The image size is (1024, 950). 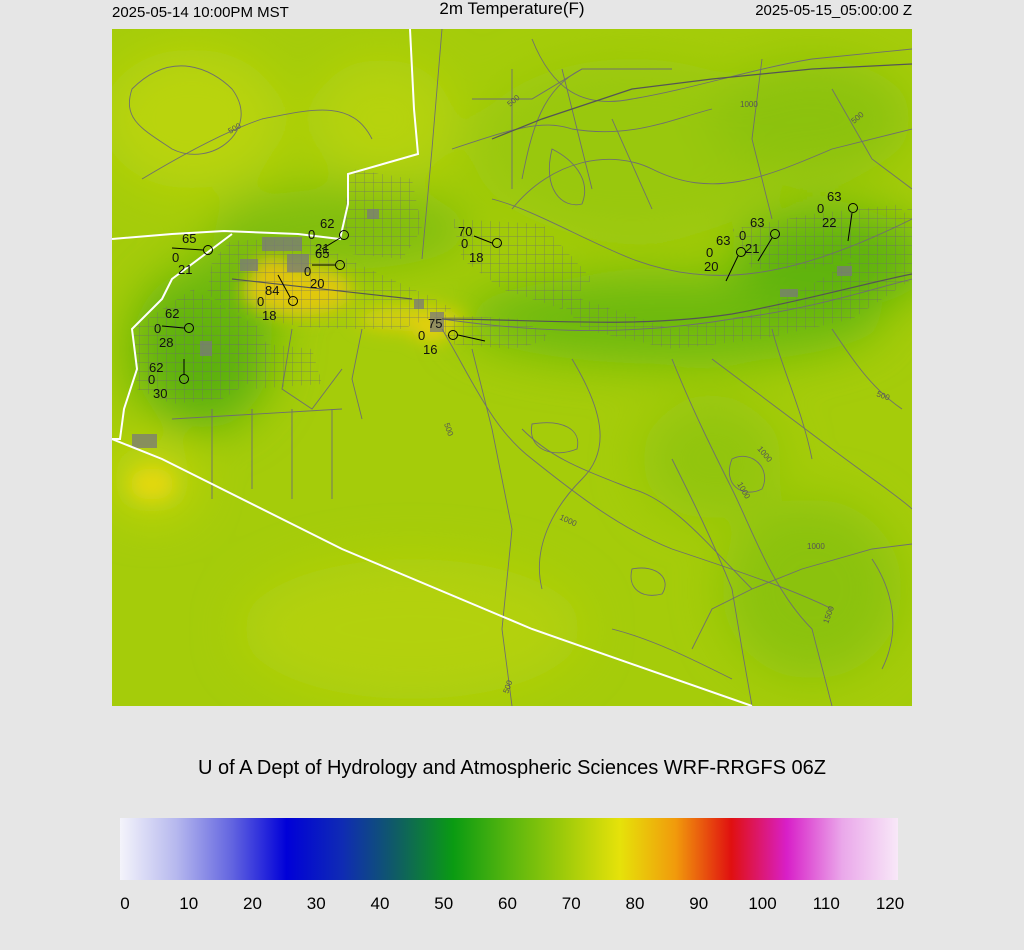 I want to click on station-plot: 62 0 30, so click(x=168, y=380).